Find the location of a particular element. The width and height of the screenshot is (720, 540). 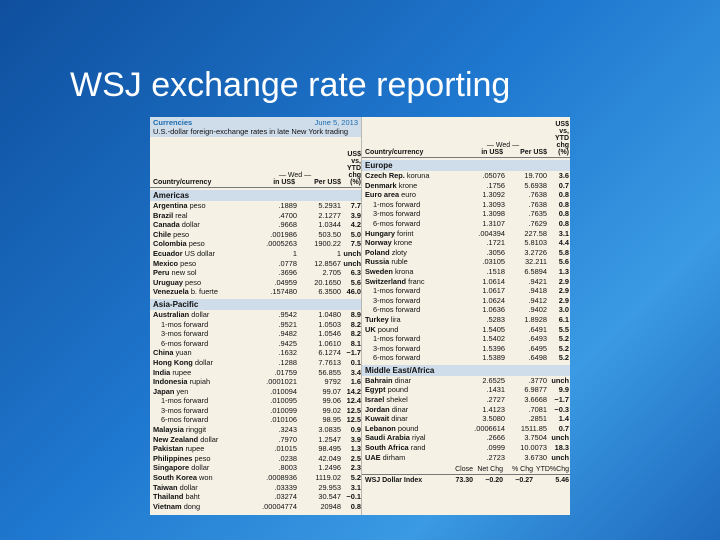

country: Czech Rep. is located at coordinates (385, 175).